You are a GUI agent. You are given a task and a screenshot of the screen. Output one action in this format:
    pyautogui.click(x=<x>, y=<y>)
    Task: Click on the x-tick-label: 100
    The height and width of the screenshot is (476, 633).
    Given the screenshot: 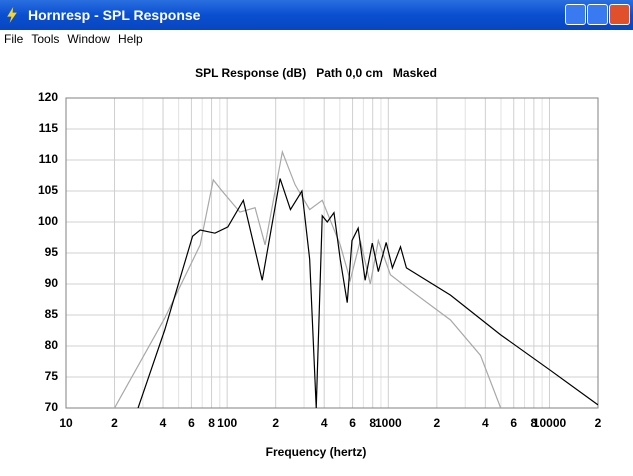 What is the action you would take?
    pyautogui.click(x=227, y=423)
    